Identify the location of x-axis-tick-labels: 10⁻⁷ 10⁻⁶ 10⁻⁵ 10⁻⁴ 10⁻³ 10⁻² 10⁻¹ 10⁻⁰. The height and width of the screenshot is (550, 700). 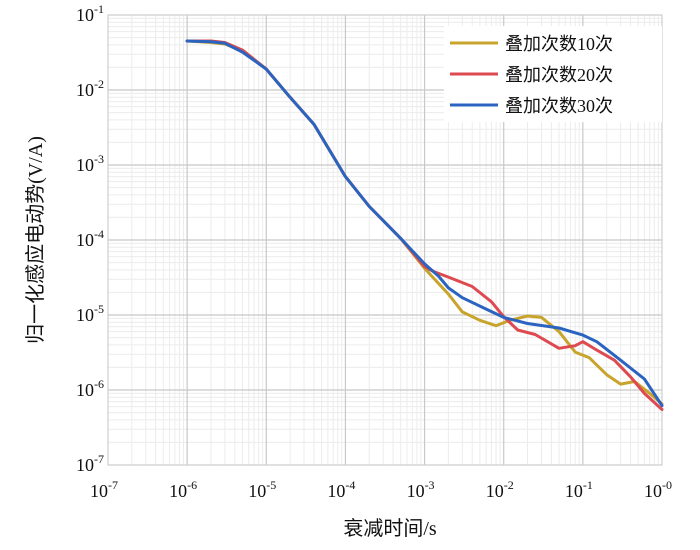
(381, 489).